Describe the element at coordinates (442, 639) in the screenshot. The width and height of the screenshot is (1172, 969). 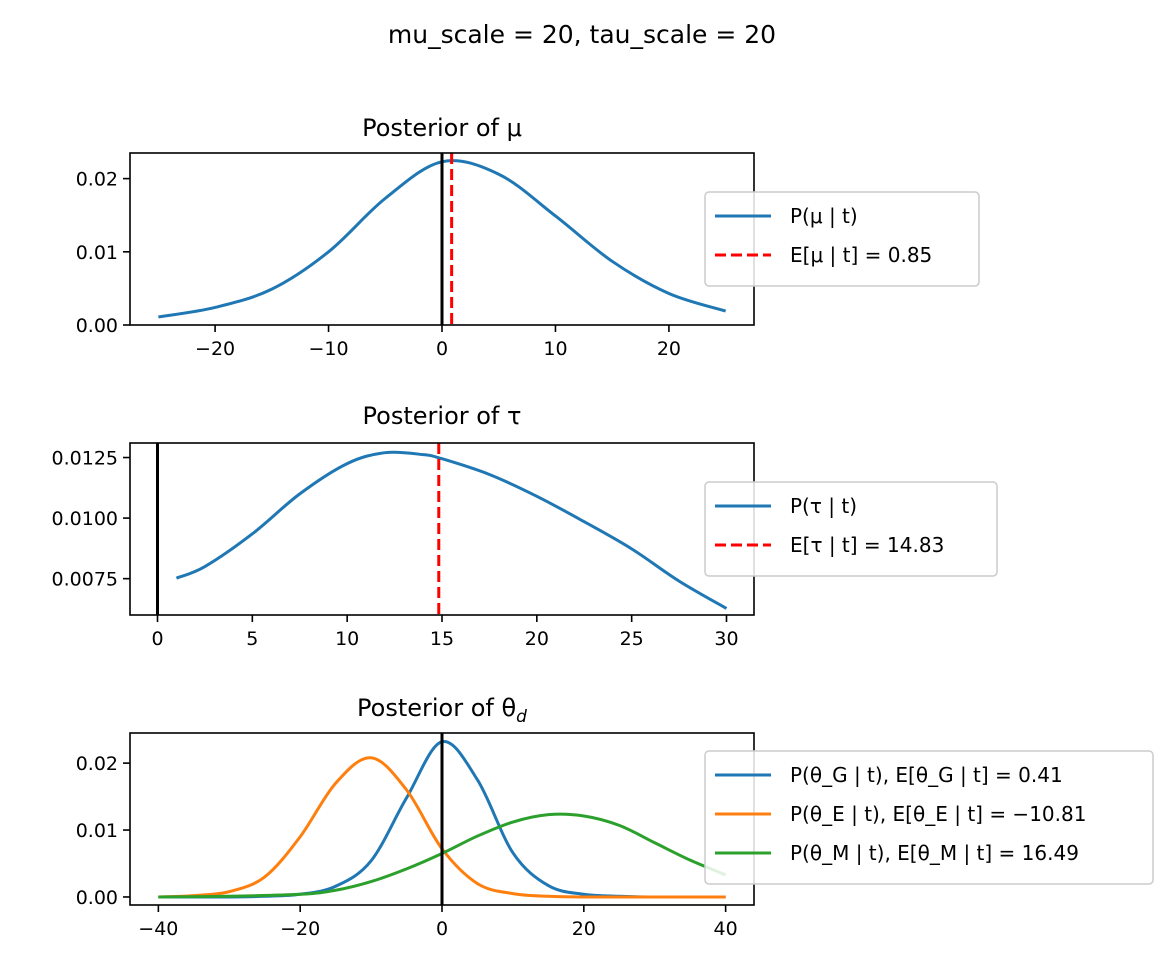
I see `tau-xtick-label: 15` at that location.